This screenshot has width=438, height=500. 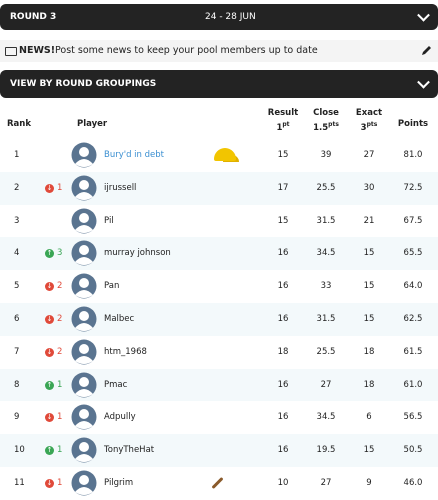 I want to click on round-dates: 24 - 28 JUN, so click(x=230, y=17).